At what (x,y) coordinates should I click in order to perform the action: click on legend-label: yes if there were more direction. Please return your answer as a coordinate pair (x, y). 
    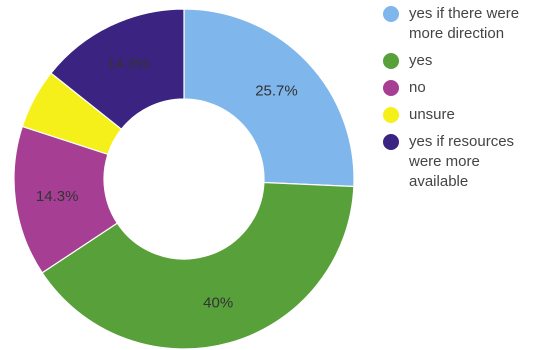
    Looking at the image, I should click on (464, 23).